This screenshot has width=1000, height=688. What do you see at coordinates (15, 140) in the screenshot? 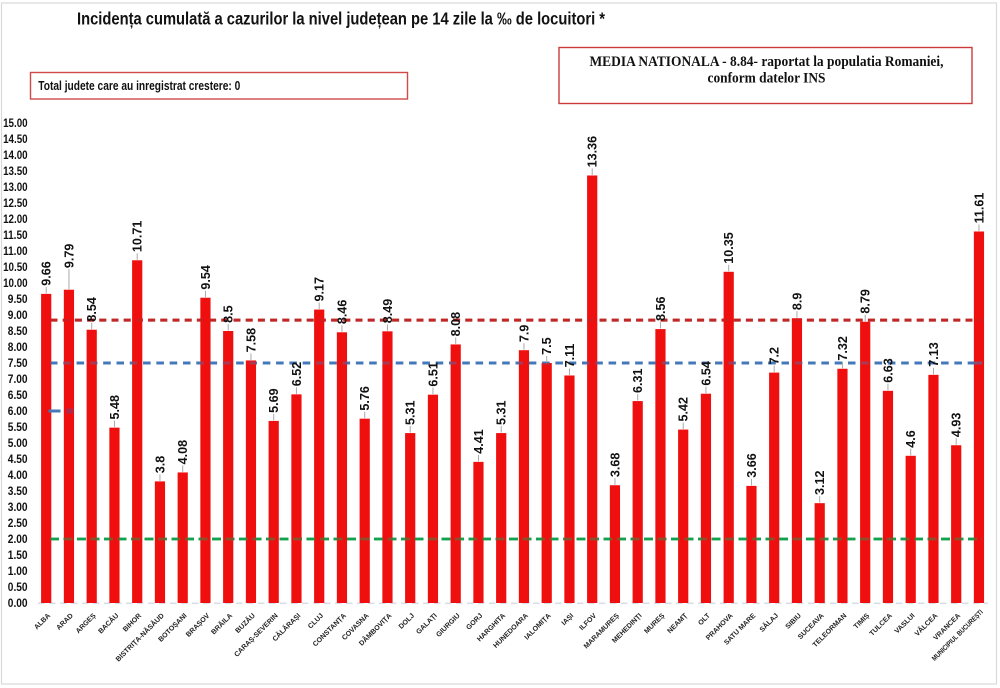
I see `svg-text: 14.50` at bounding box center [15, 140].